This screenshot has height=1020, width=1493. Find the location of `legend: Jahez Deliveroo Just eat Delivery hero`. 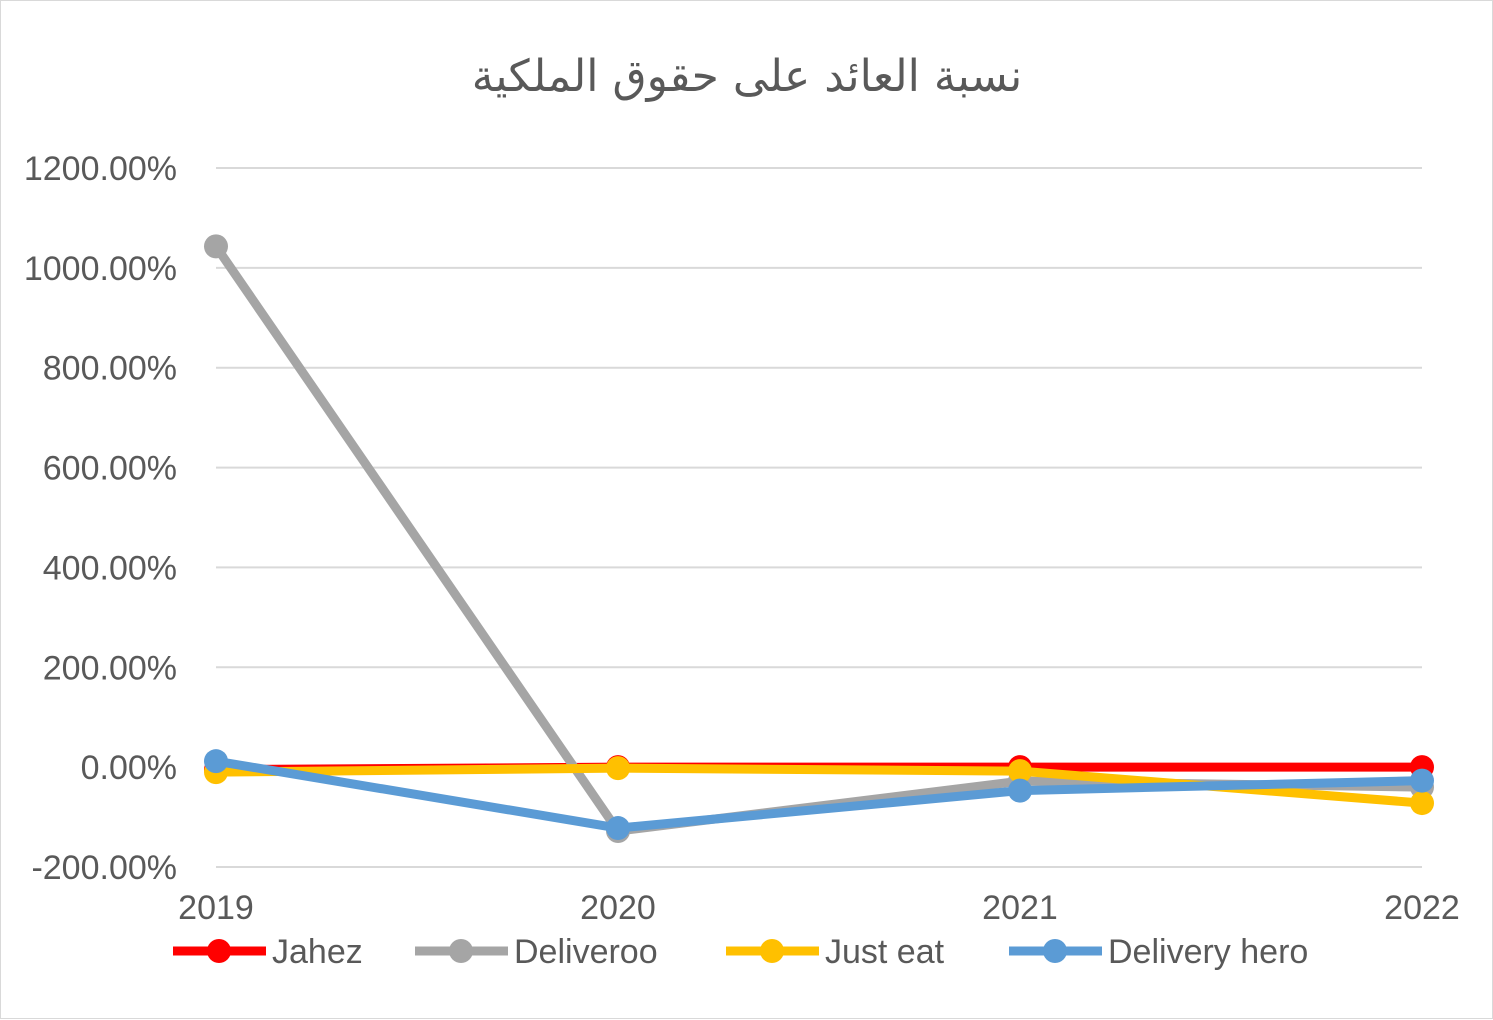

legend: Jahez Deliveroo Just eat Delivery hero is located at coordinates (740, 952).